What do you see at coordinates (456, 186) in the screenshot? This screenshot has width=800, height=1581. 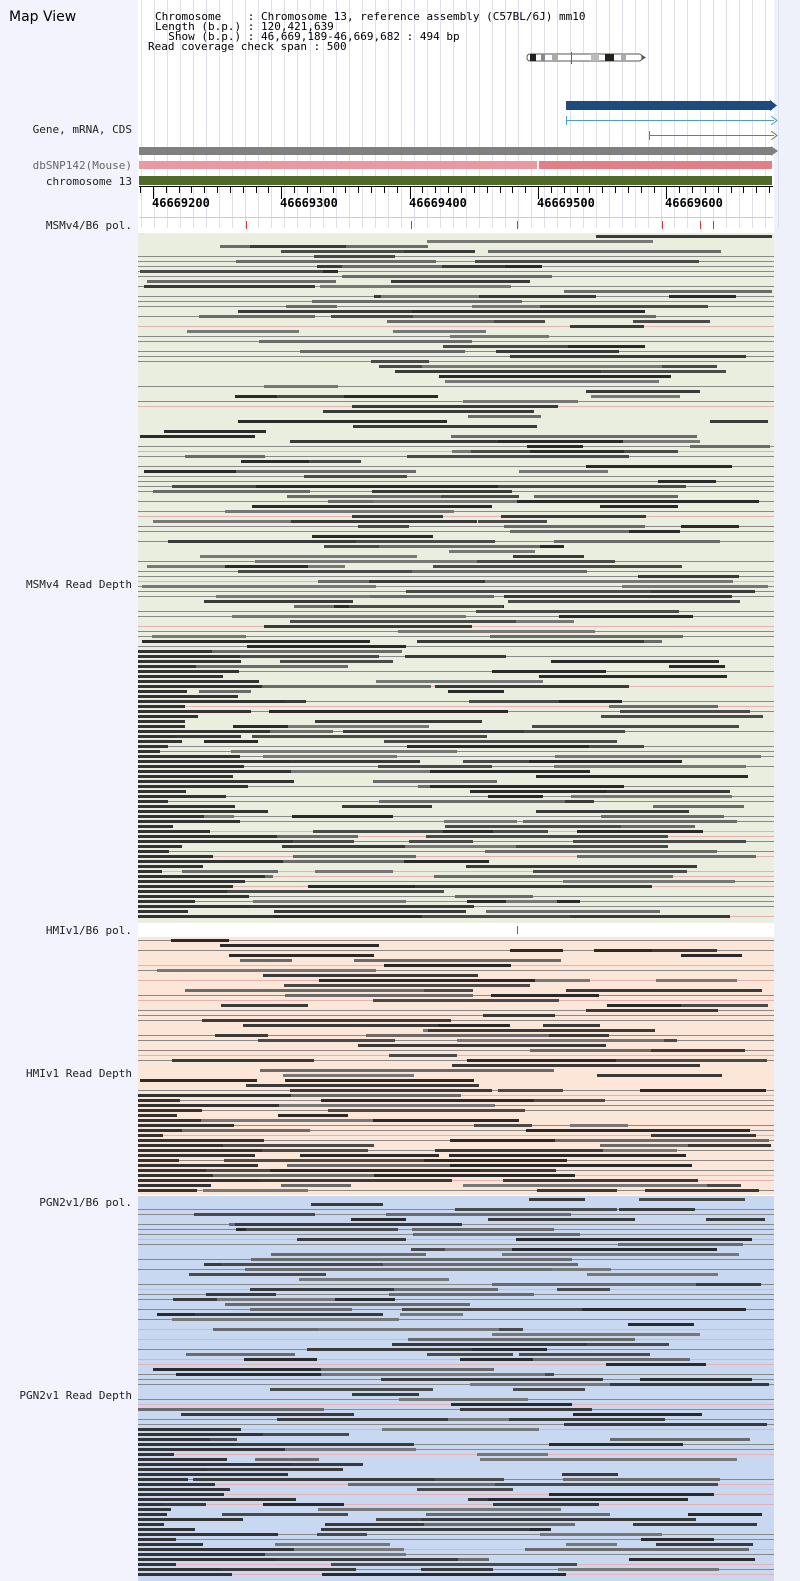 I see `ruler-line` at bounding box center [456, 186].